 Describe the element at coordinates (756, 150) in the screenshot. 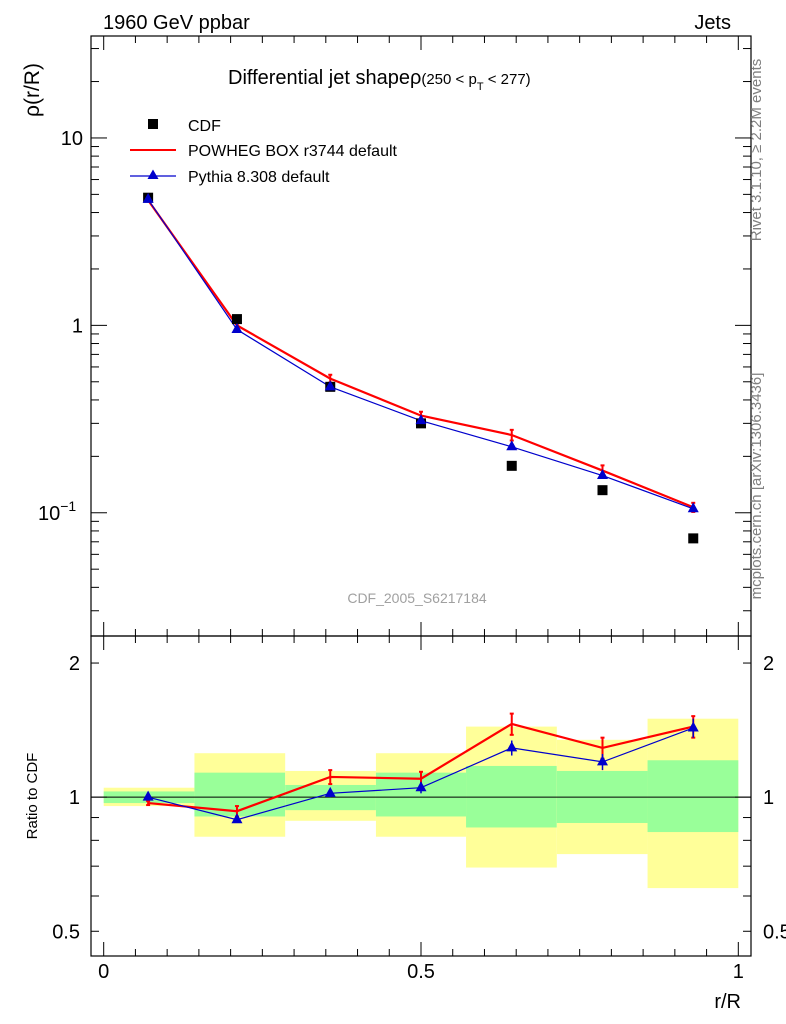

I see `side-label-rivet: Rivet 3.1.10, ≥ 2.2M events` at that location.